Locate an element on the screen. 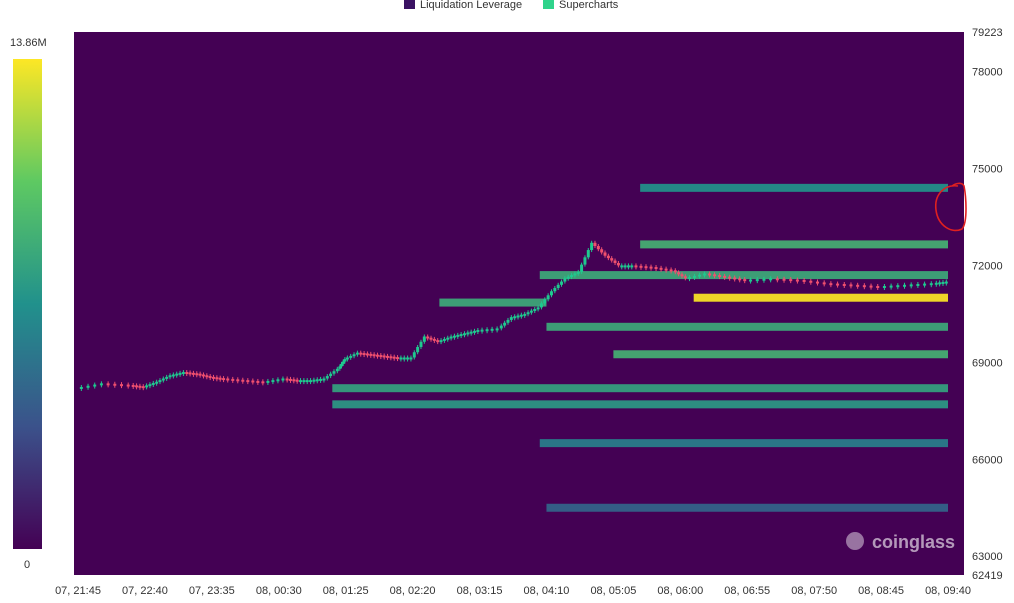 The image size is (1014, 603). y-tick-label: 72000 is located at coordinates (987, 266).